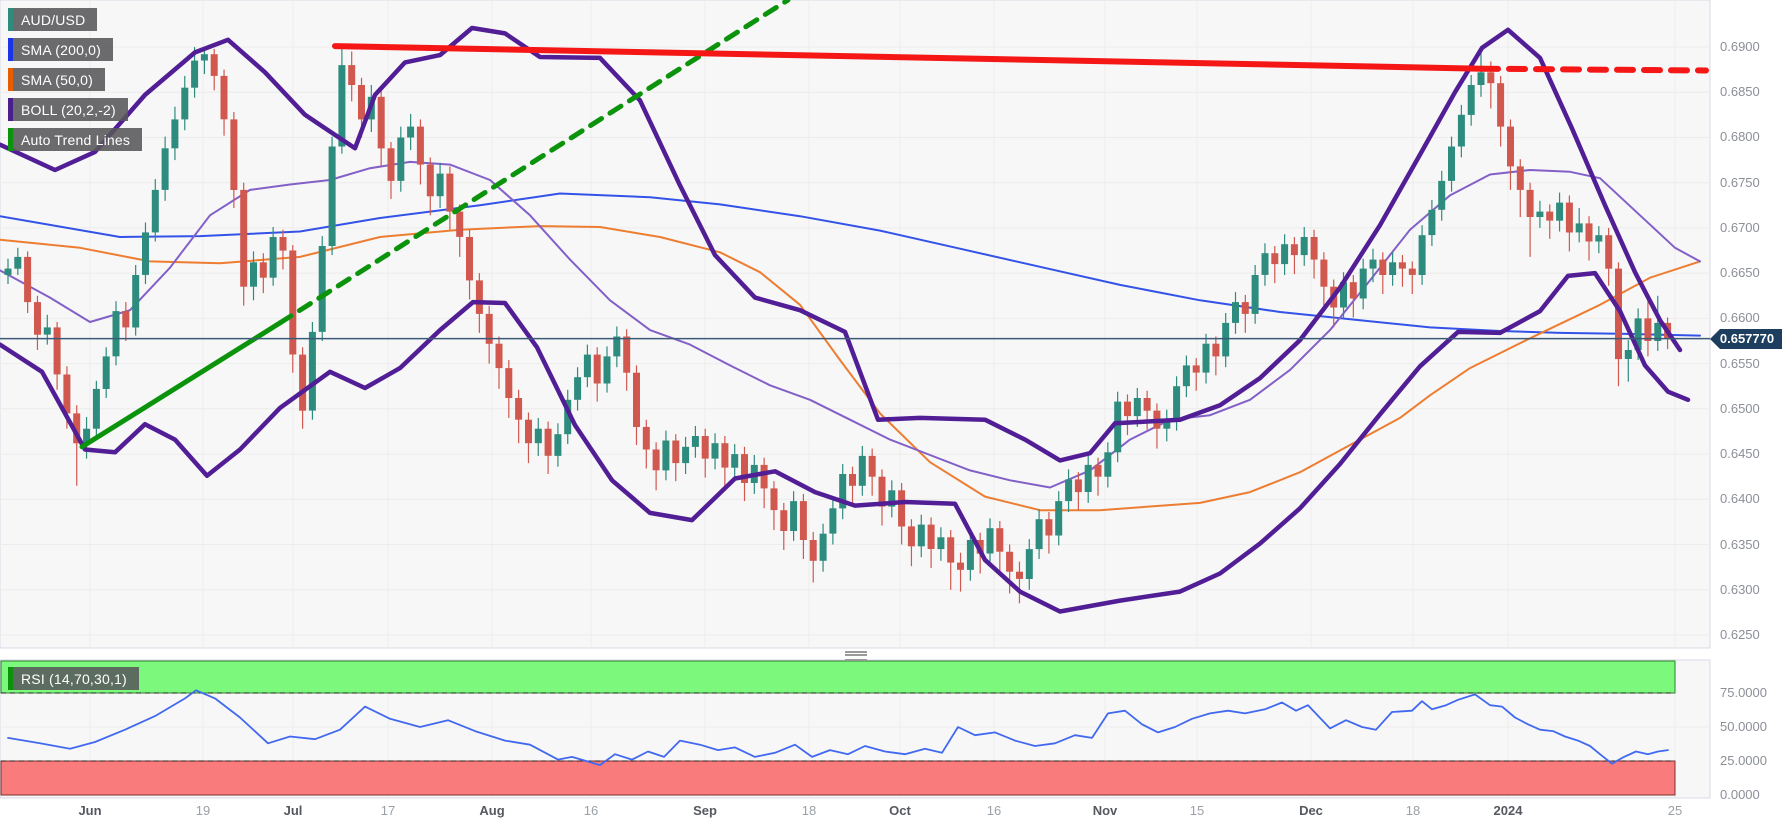  What do you see at coordinates (10, 109) in the screenshot?
I see `boll-color-bar` at bounding box center [10, 109].